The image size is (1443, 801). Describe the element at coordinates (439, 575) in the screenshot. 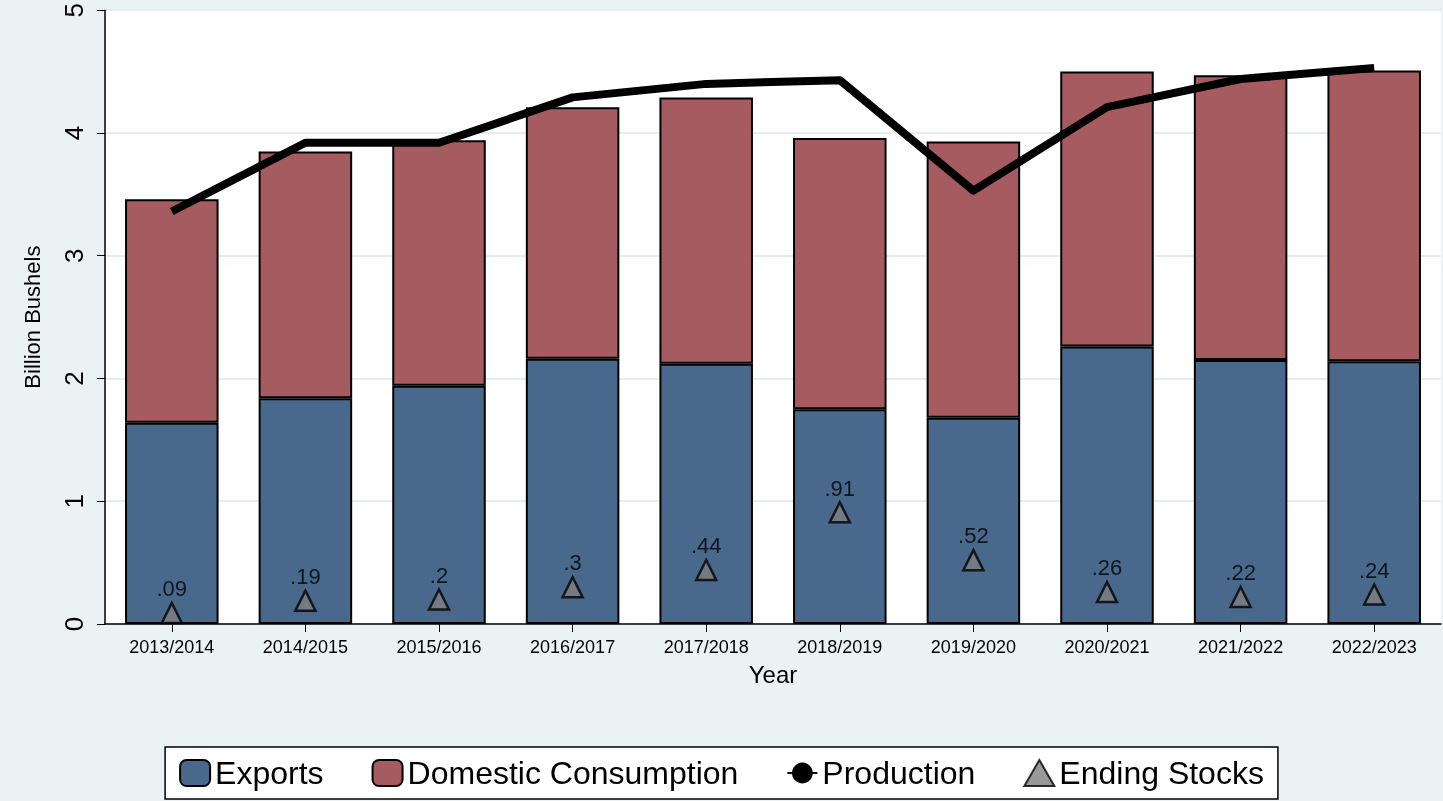

I see `data-label: .2` at that location.